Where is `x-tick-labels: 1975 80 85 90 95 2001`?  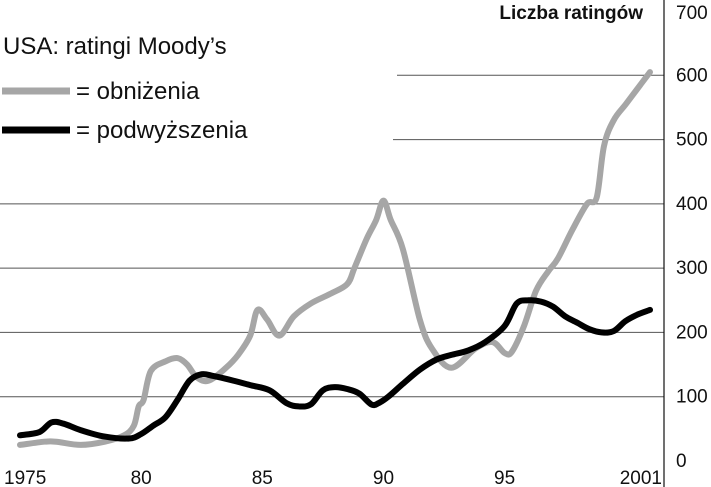 x-tick-labels: 1975 80 85 90 95 2001 is located at coordinates (333, 477).